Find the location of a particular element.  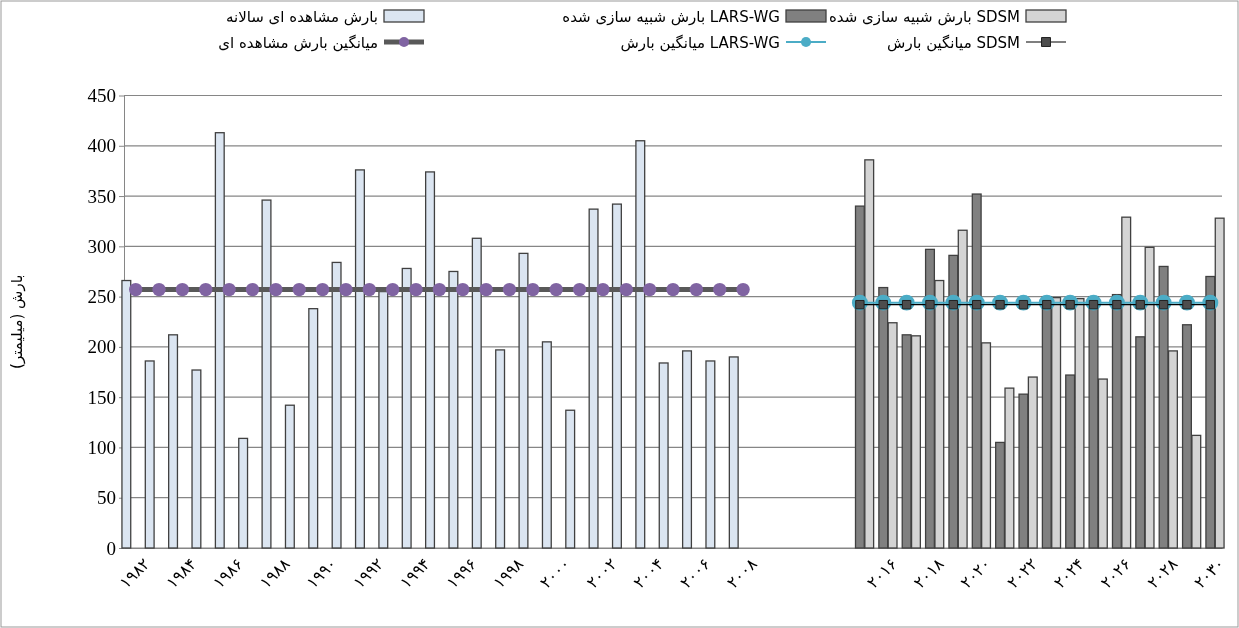

x-tick-label: ۲۰۲۸ is located at coordinates (1162, 573).